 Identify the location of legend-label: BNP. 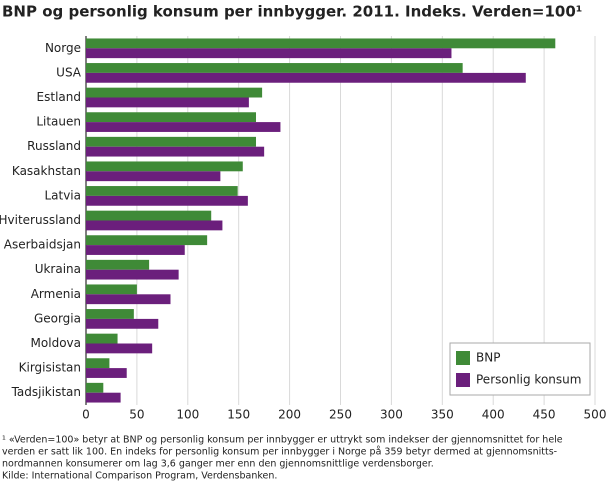
(488, 358).